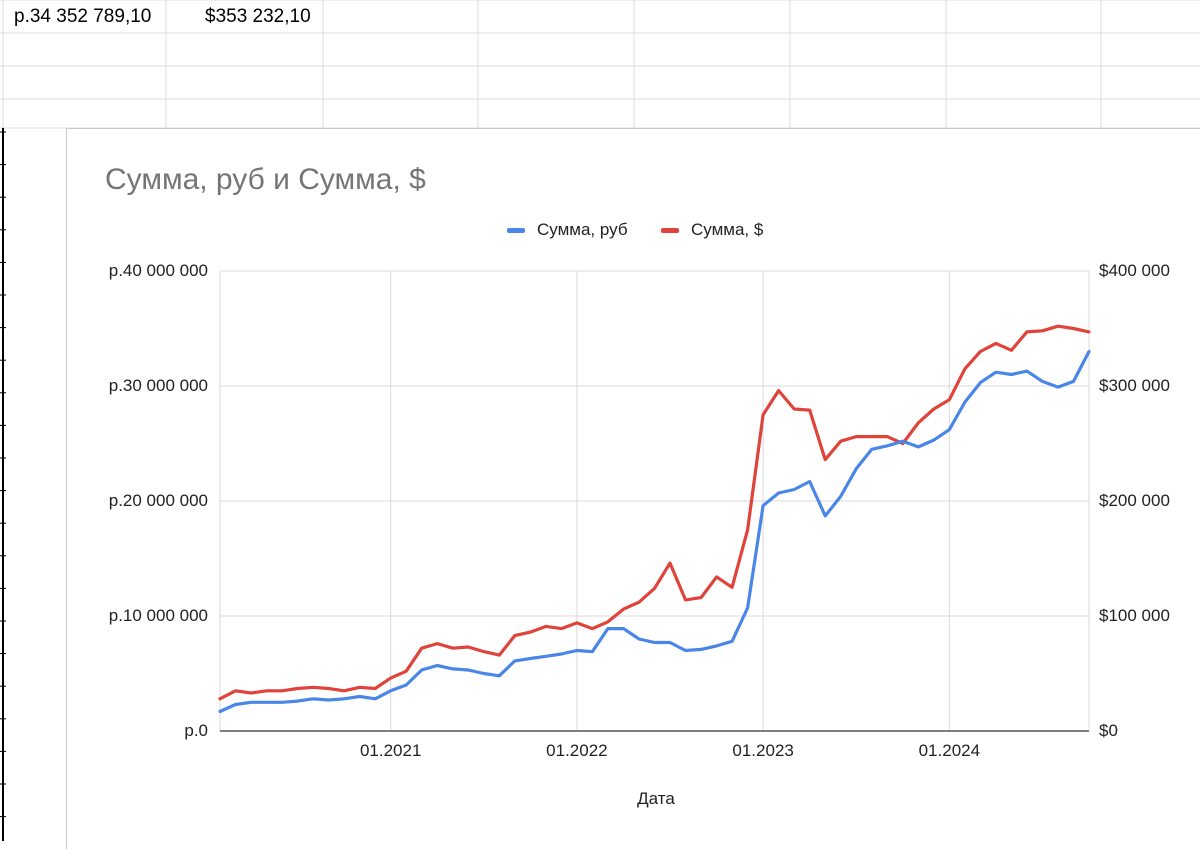 This screenshot has width=1200, height=849. What do you see at coordinates (258, 16) in the screenshot?
I see `cell-b1: $353 232,10` at bounding box center [258, 16].